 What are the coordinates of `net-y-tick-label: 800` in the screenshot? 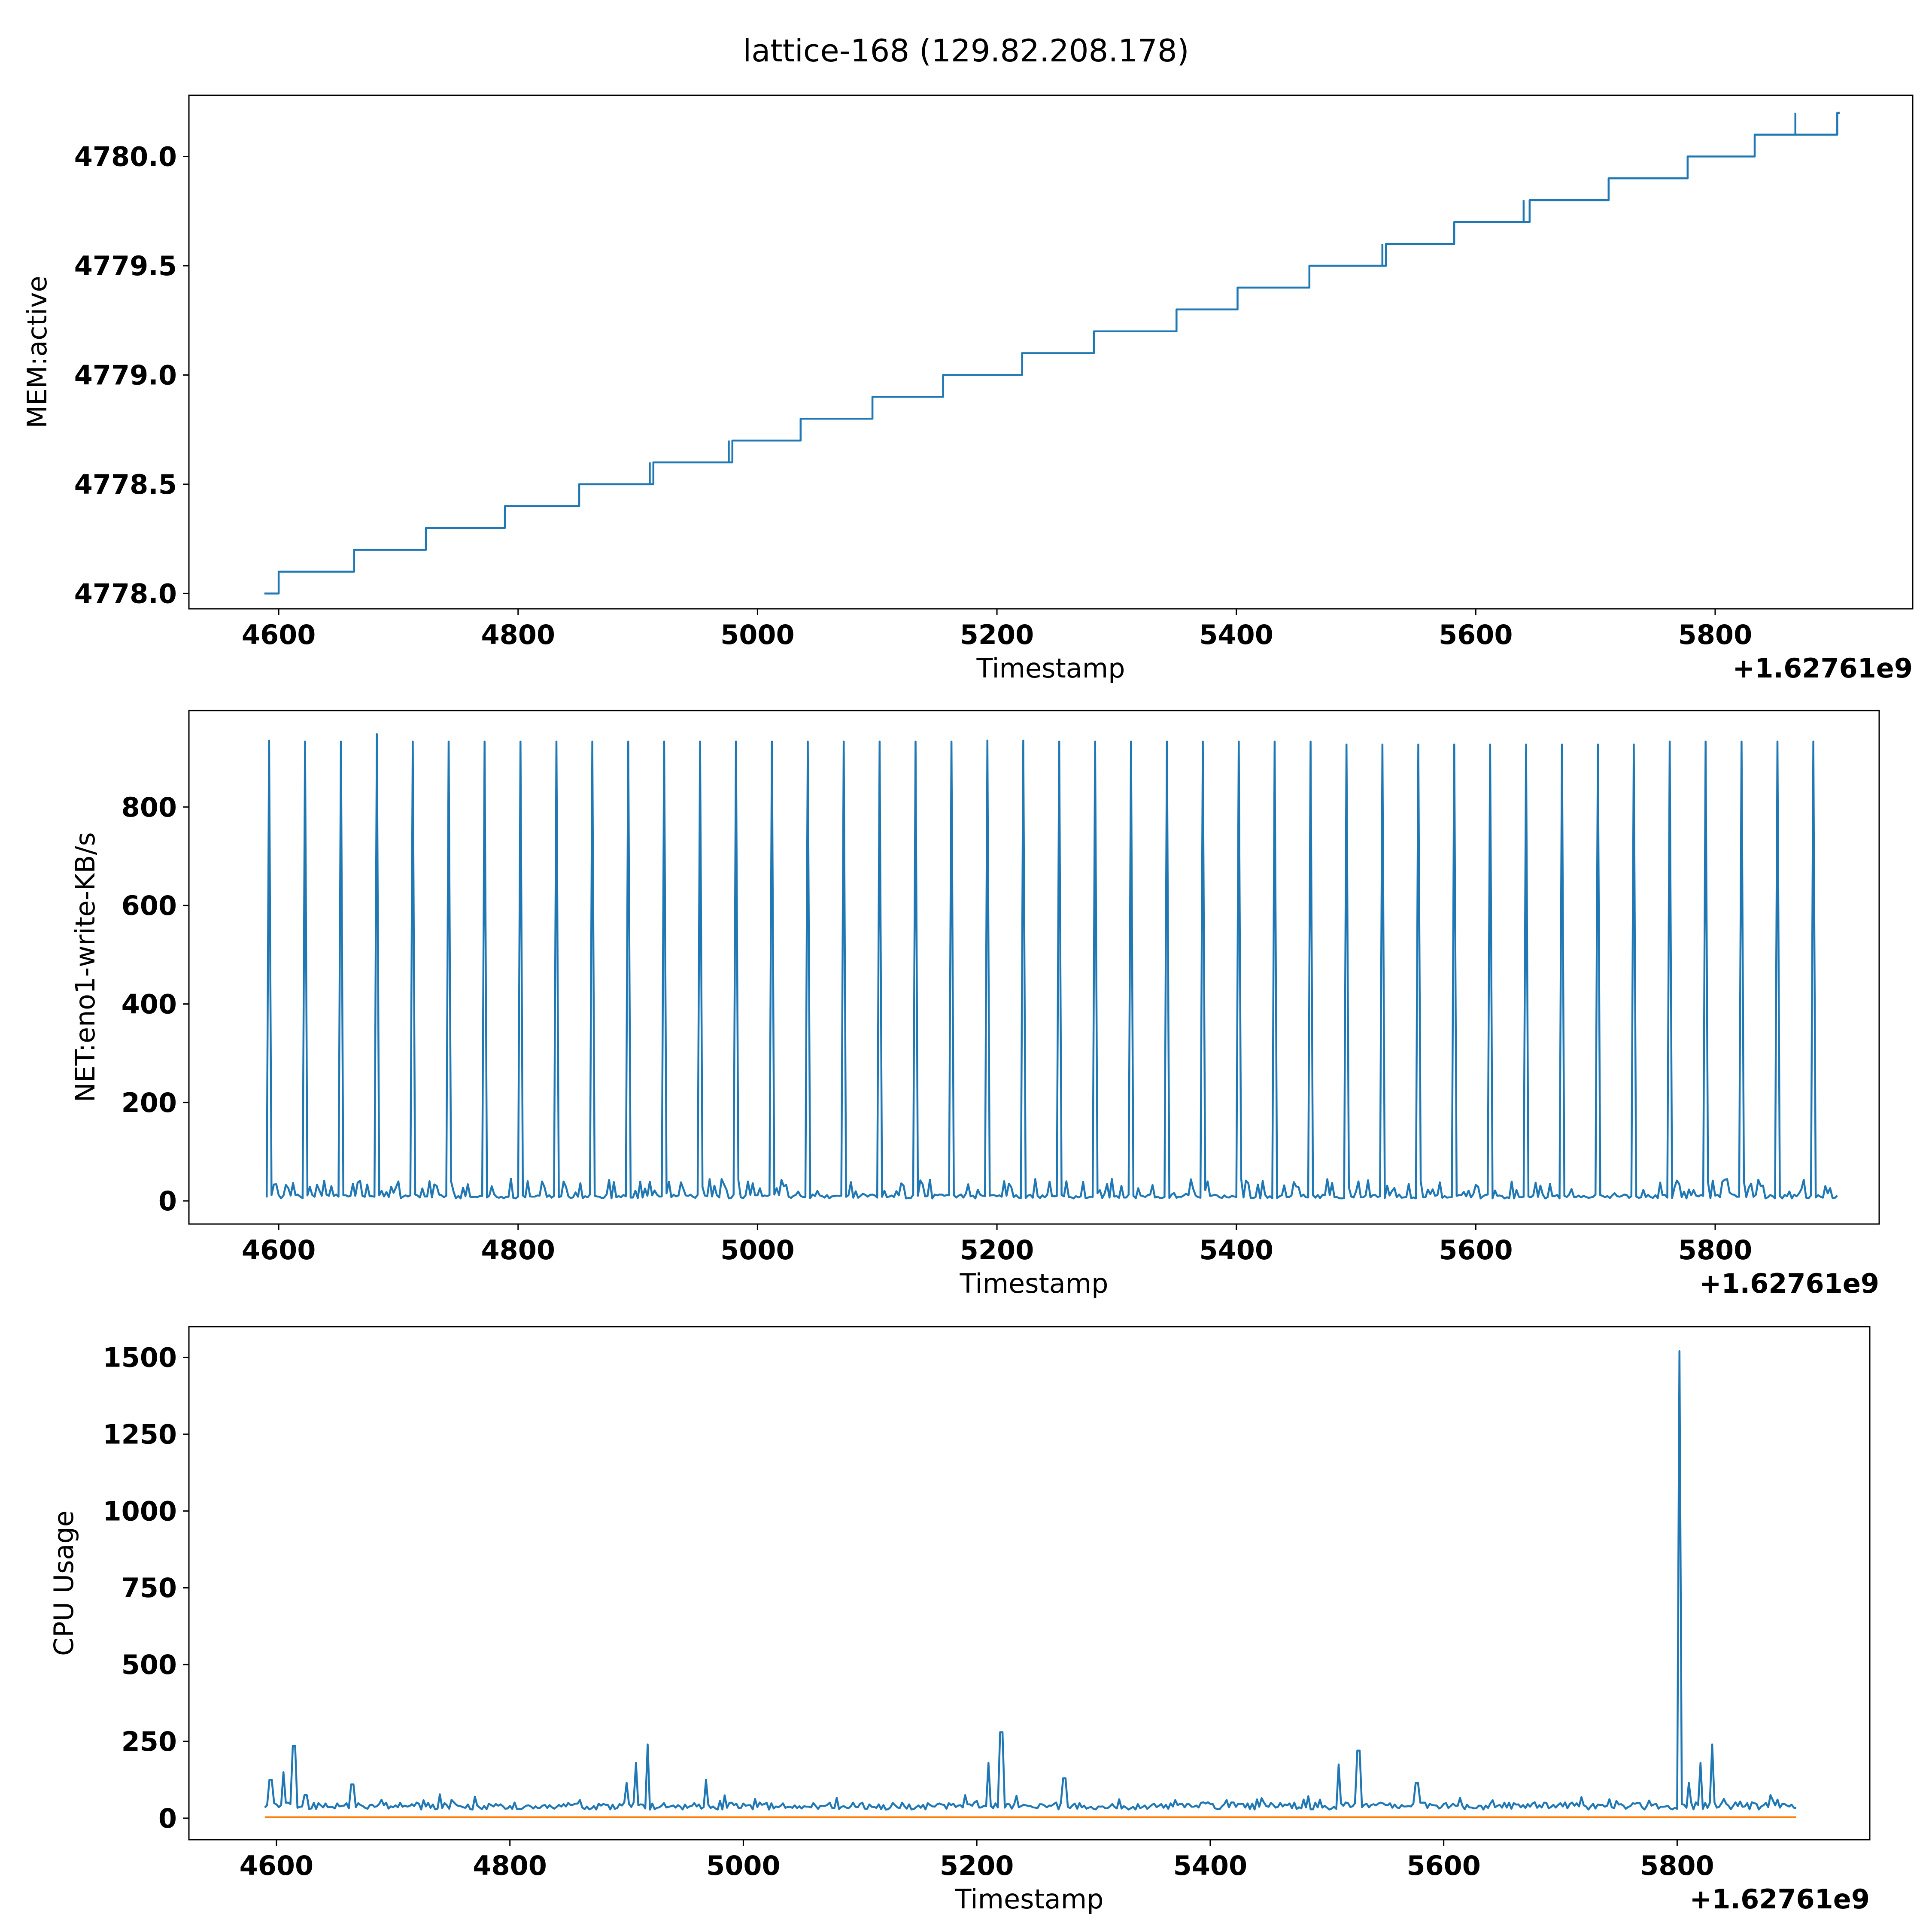 It's located at (149, 808).